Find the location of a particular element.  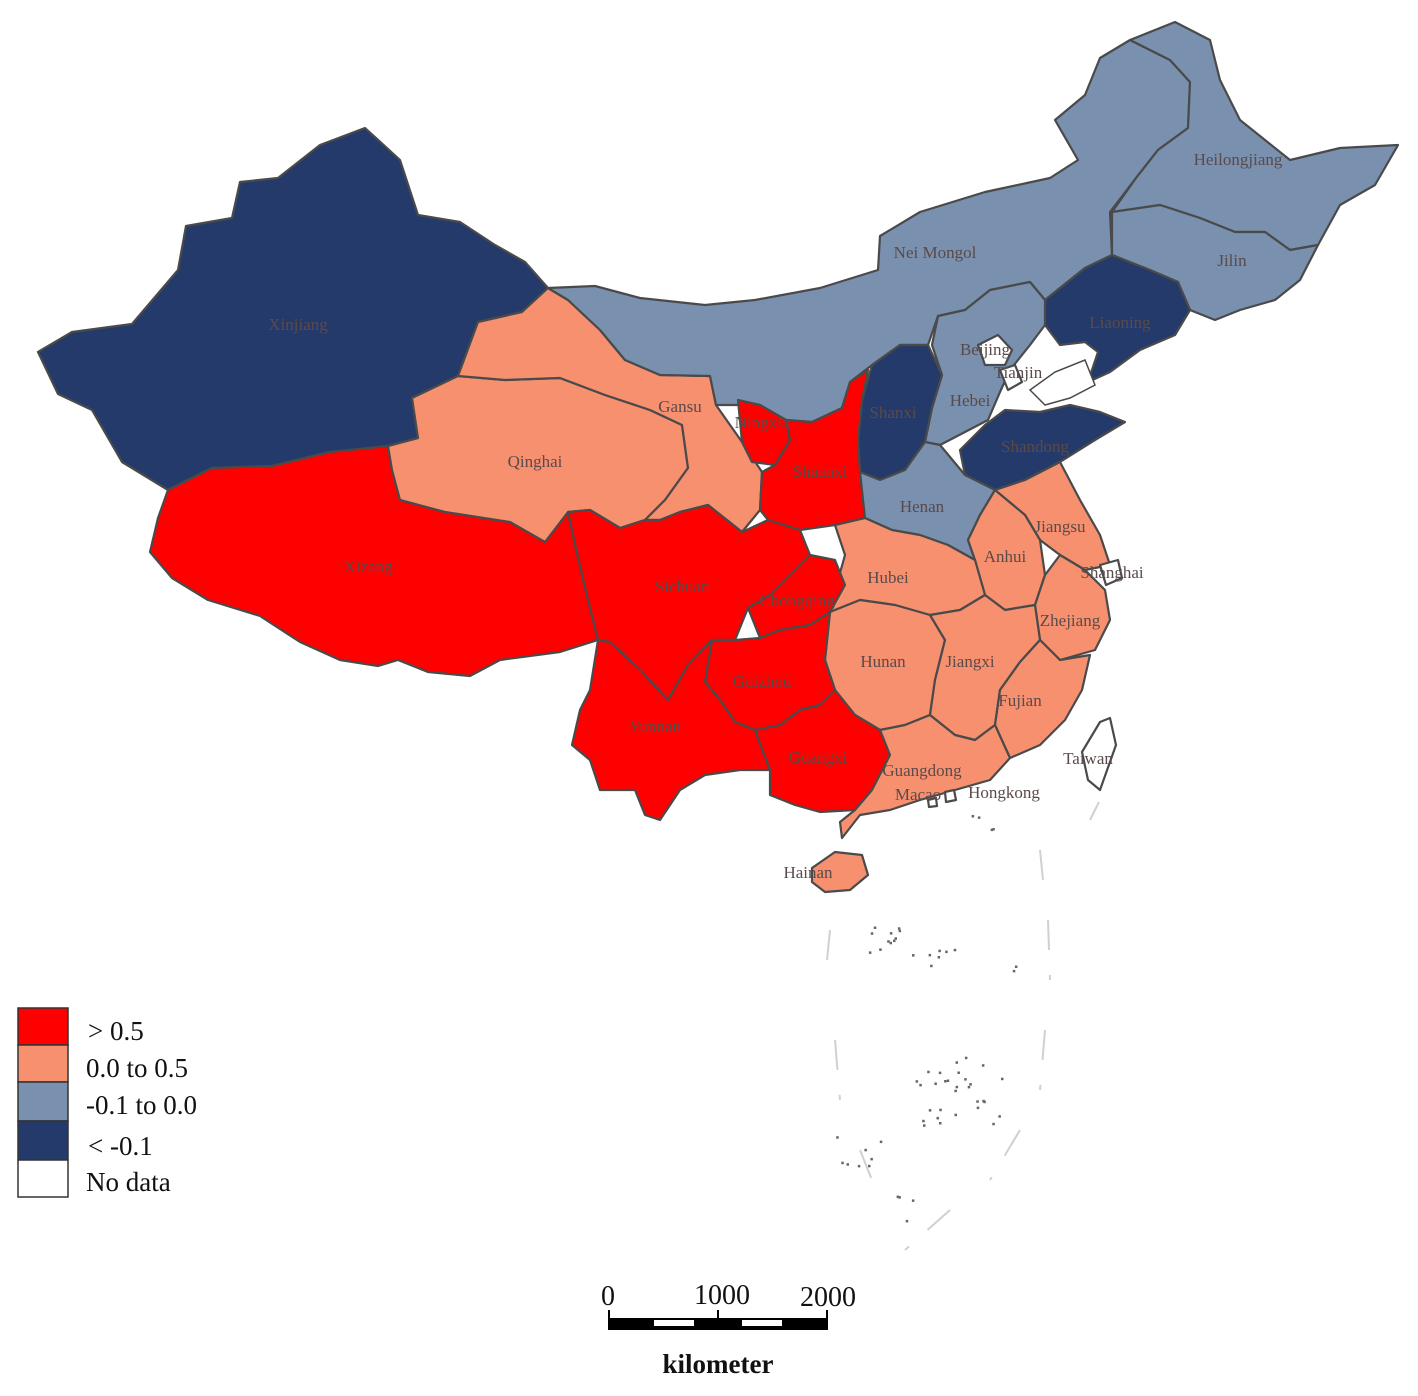

province-shanghai is located at coordinates (1111, 572).